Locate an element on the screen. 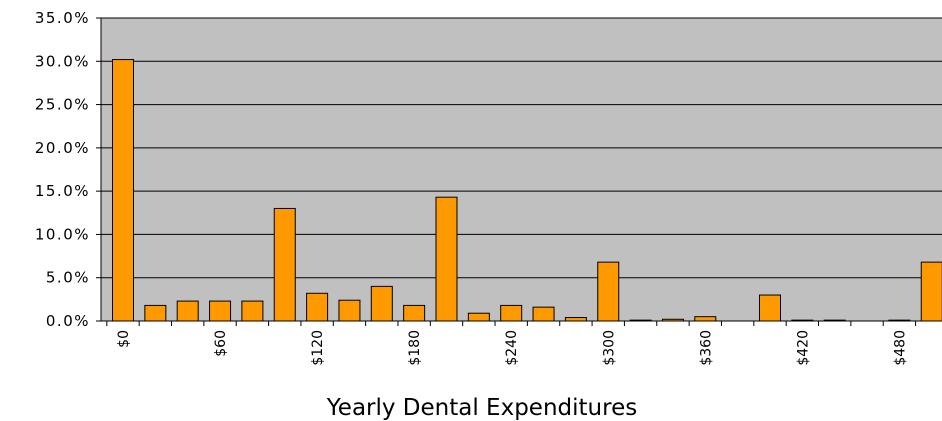 This screenshot has width=942, height=421. x-tick-label: $60 is located at coordinates (221, 343).